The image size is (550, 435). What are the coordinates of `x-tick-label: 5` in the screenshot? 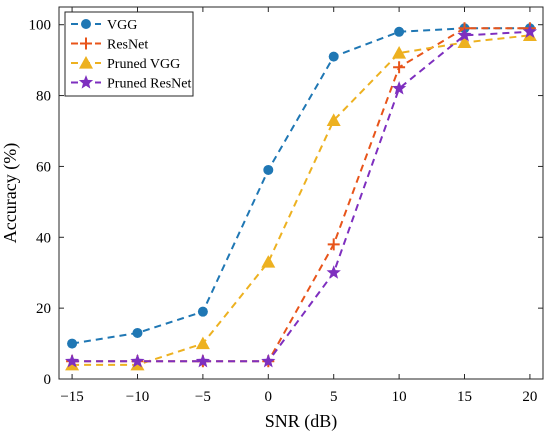 It's located at (334, 397).